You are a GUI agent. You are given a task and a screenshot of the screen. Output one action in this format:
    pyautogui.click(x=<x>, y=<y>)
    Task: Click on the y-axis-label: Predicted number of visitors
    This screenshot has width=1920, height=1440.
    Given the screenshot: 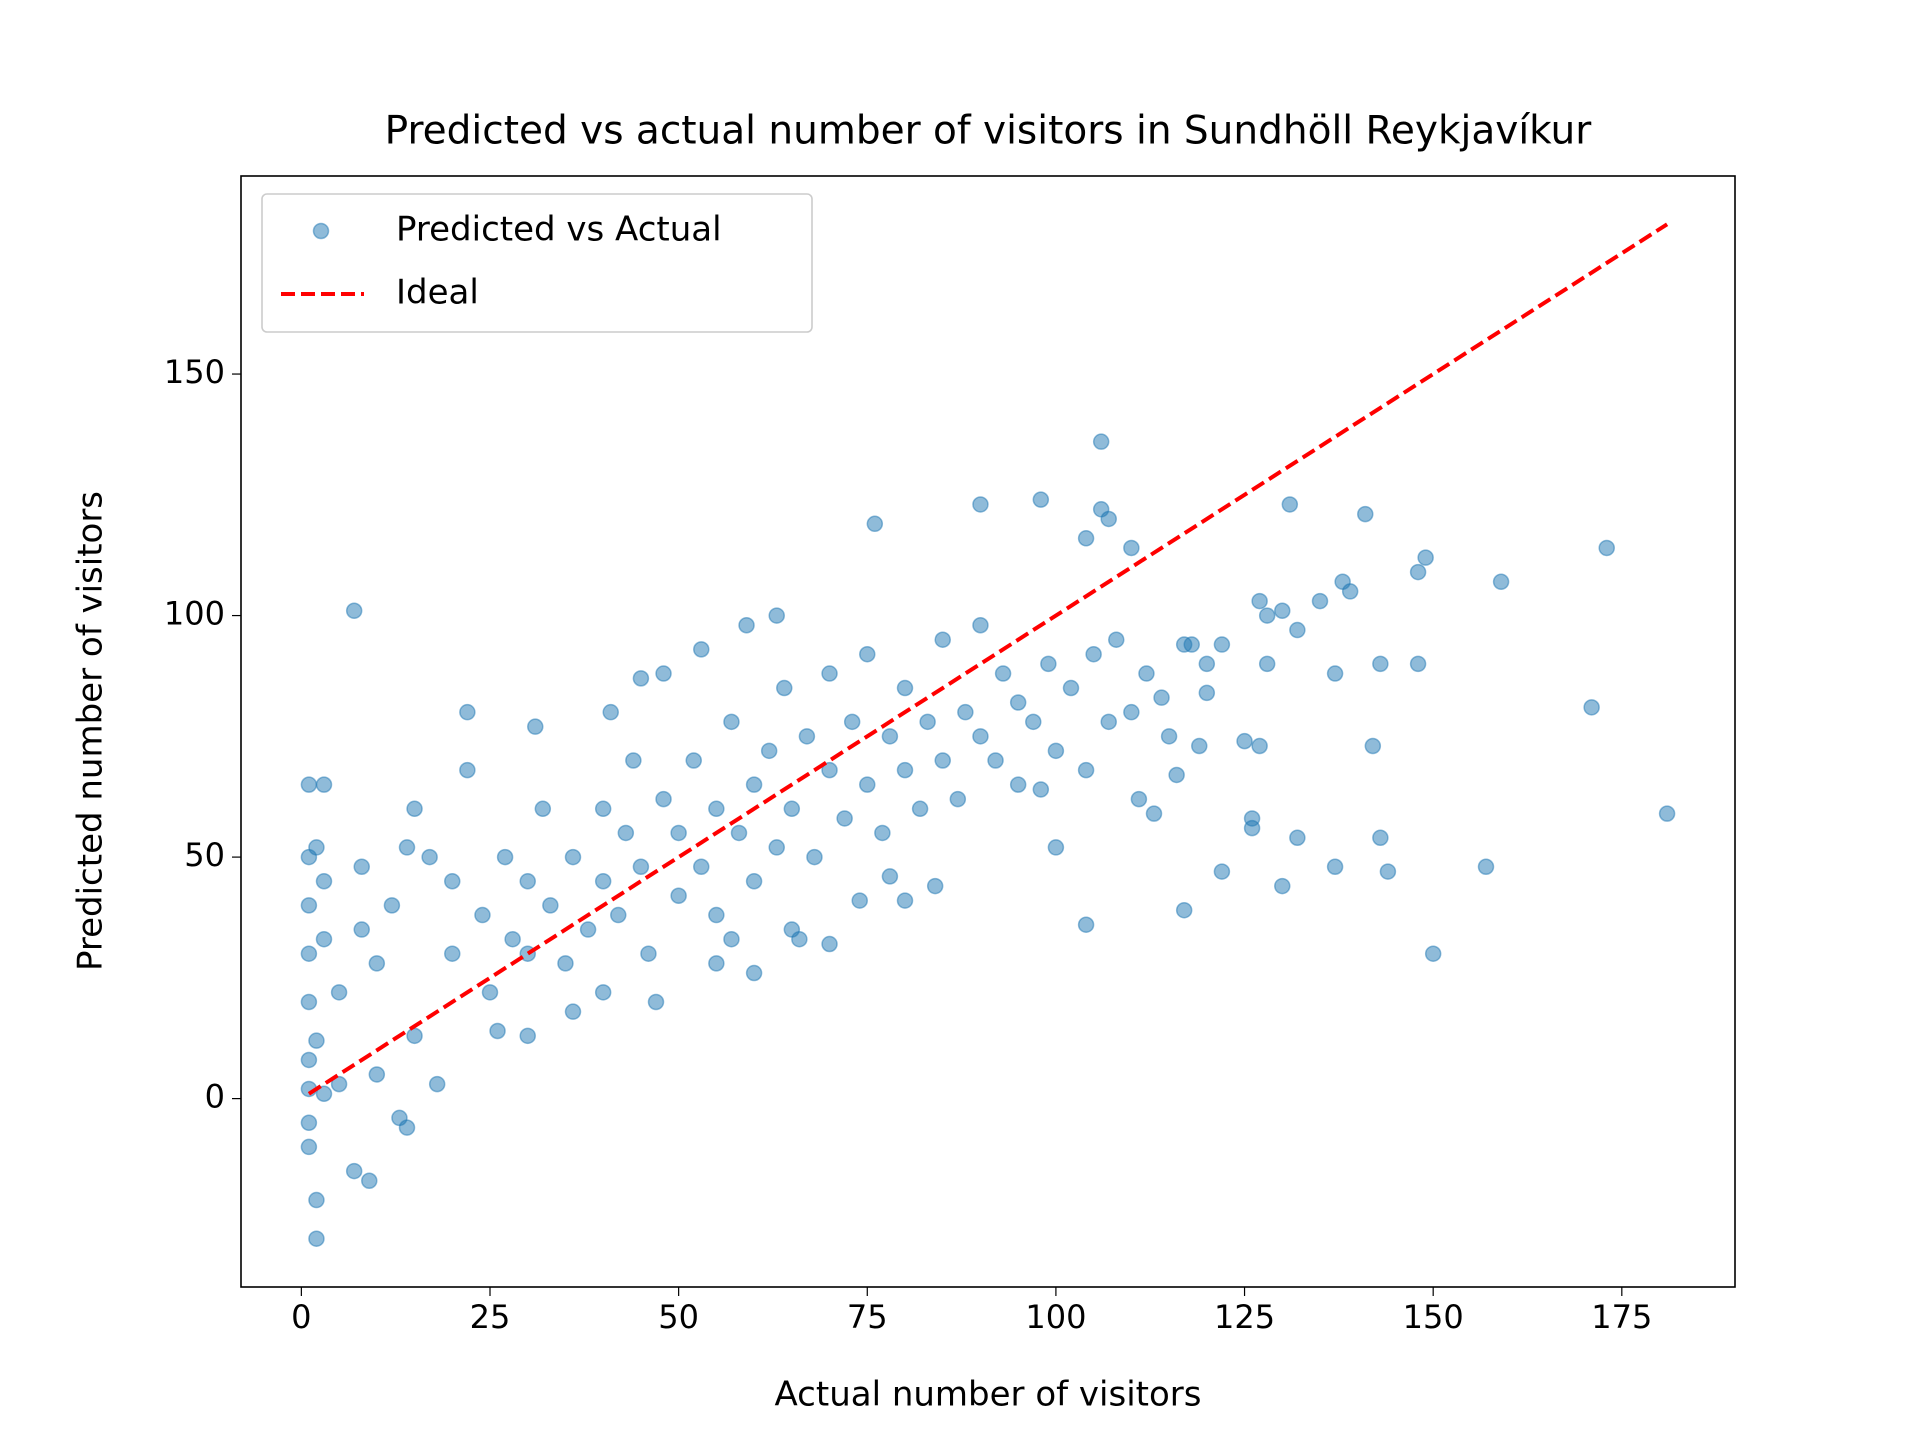 What is the action you would take?
    pyautogui.click(x=91, y=731)
    